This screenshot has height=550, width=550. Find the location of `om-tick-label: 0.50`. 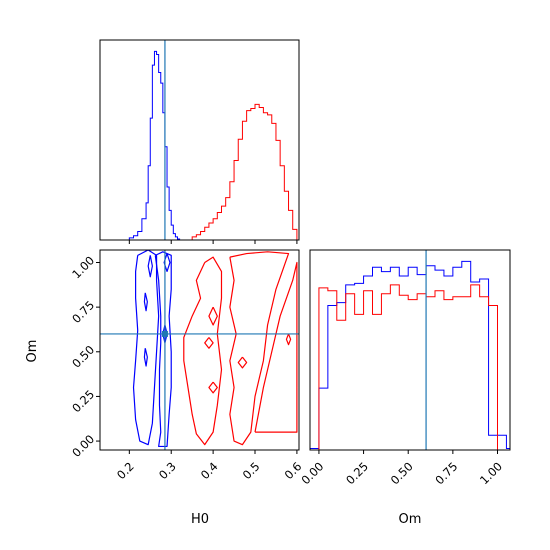

om-tick-label: 0.50 is located at coordinates (402, 473).